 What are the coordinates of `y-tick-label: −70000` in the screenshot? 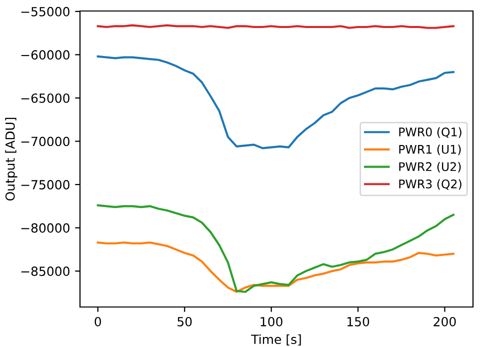 It's located at (45, 141).